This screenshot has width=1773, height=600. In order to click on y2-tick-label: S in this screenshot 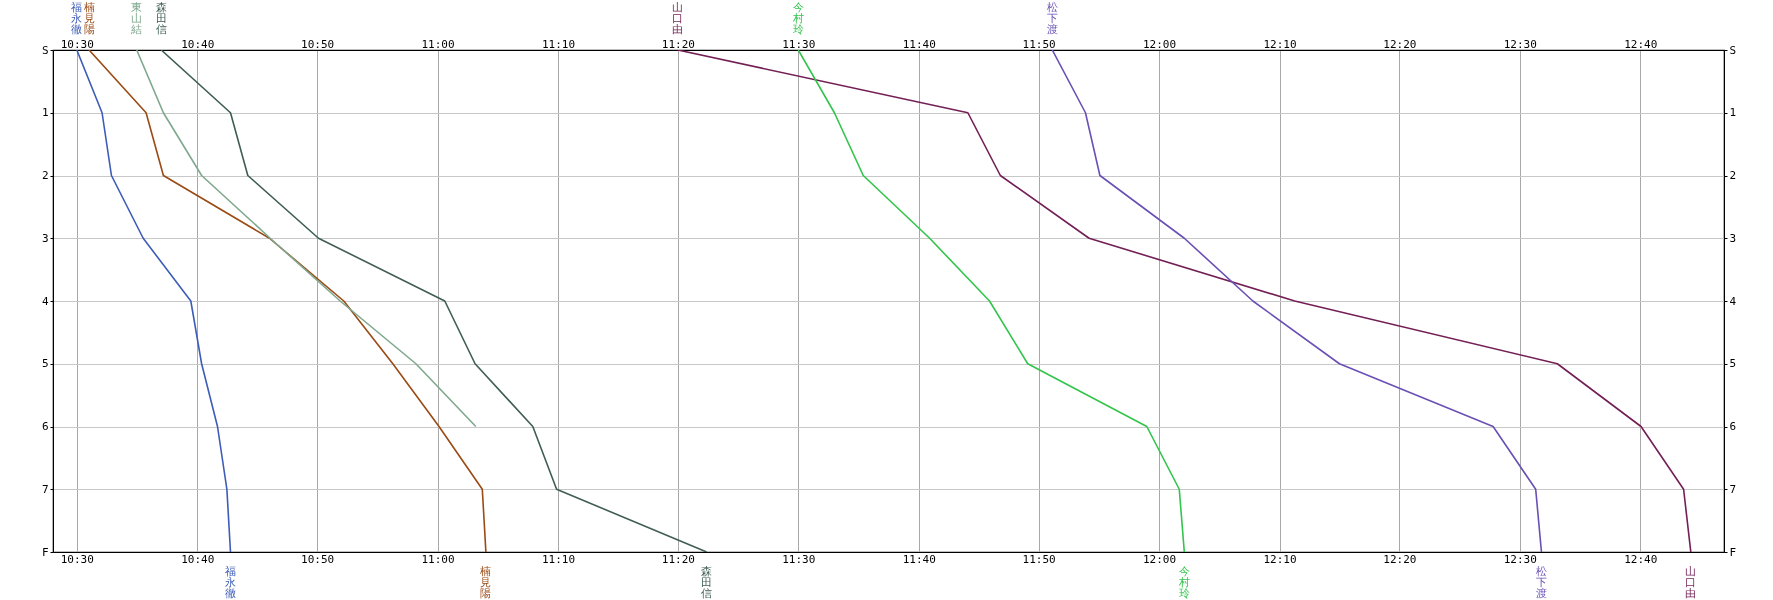, I will do `click(1733, 50)`.